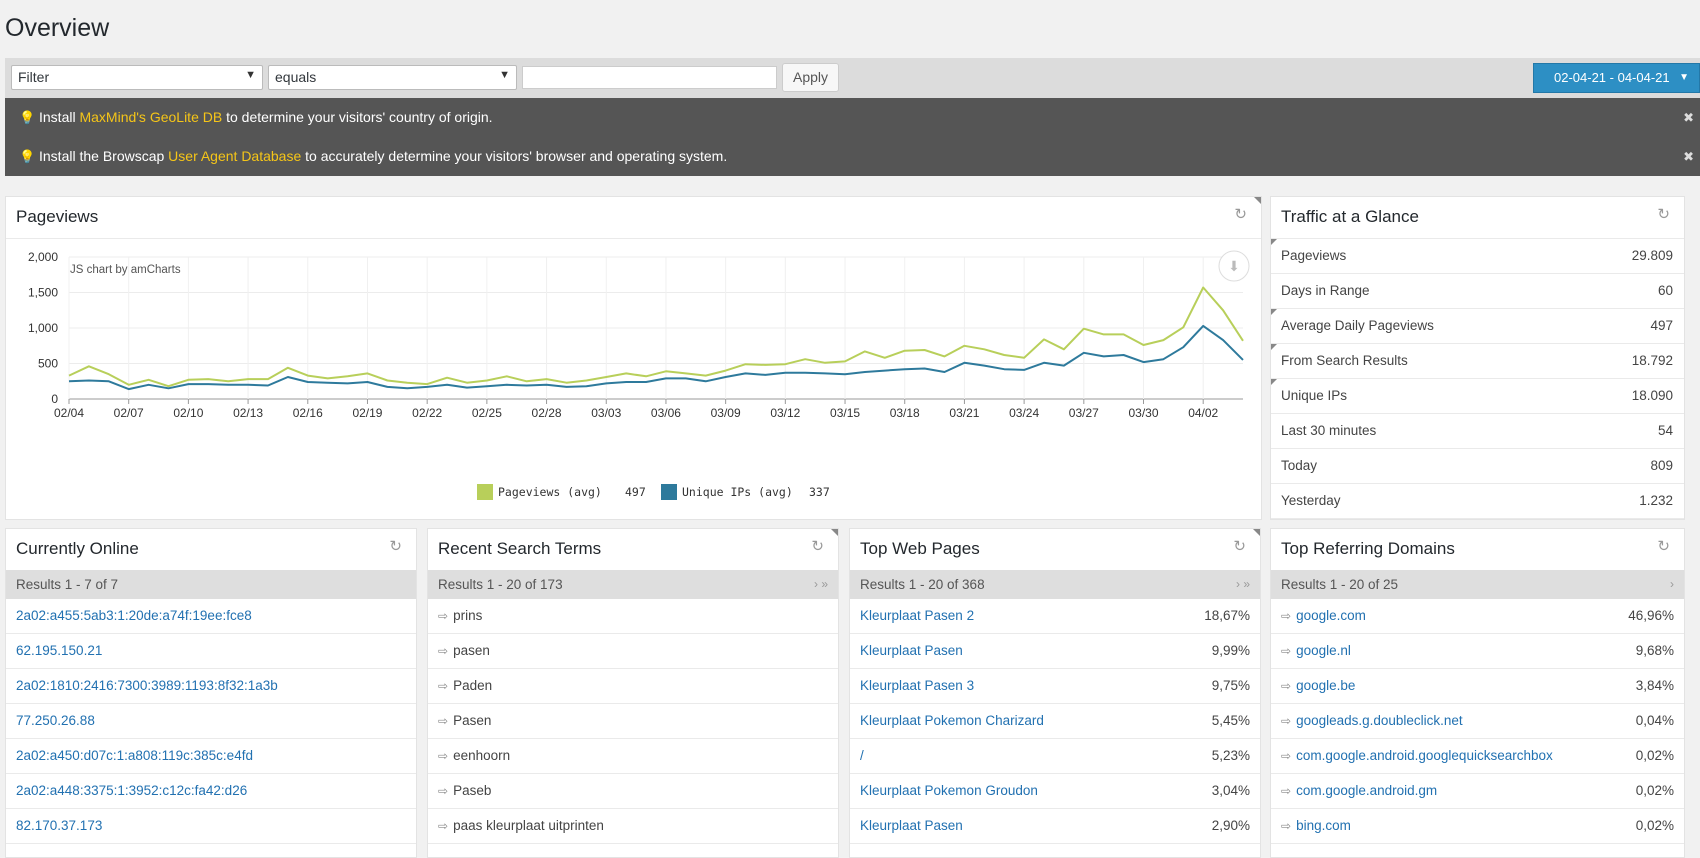 The width and height of the screenshot is (1700, 858). What do you see at coordinates (137, 77) in the screenshot?
I see `filter-select: Filter ▼` at bounding box center [137, 77].